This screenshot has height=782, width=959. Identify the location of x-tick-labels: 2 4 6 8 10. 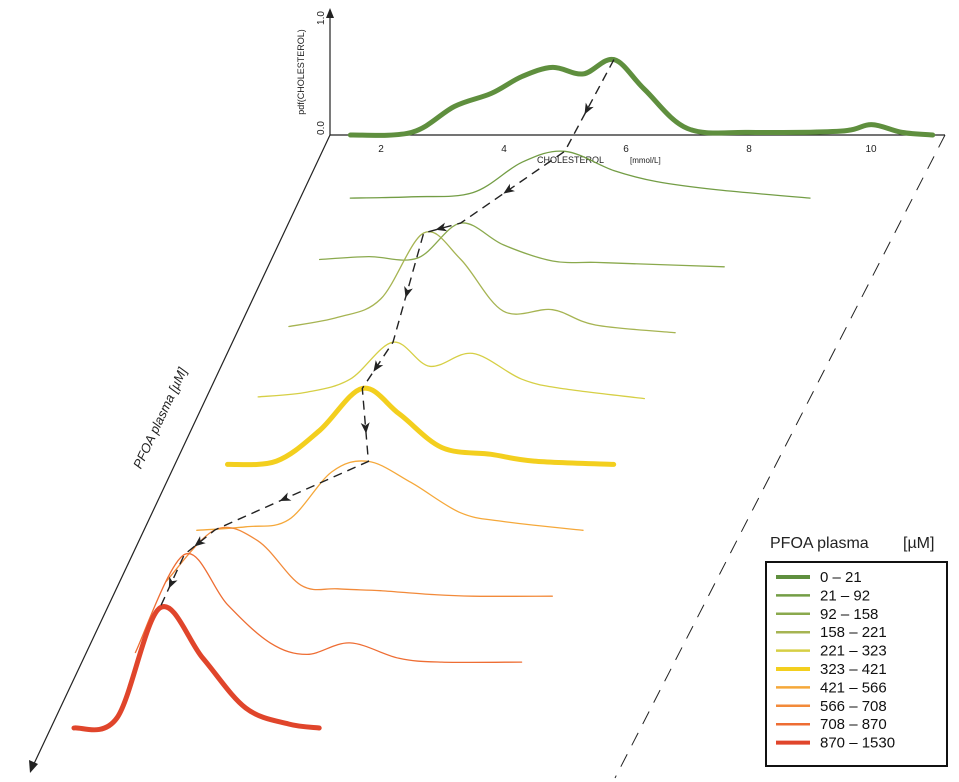
(627, 149).